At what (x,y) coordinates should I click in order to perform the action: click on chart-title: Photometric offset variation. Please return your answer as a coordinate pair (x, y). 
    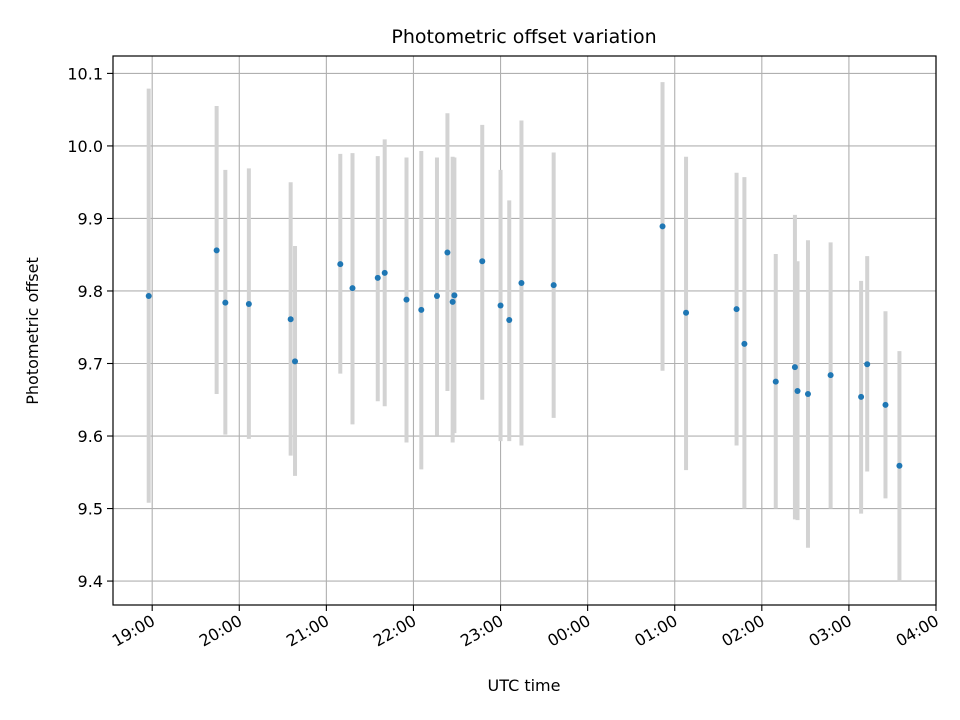
    Looking at the image, I should click on (523, 37).